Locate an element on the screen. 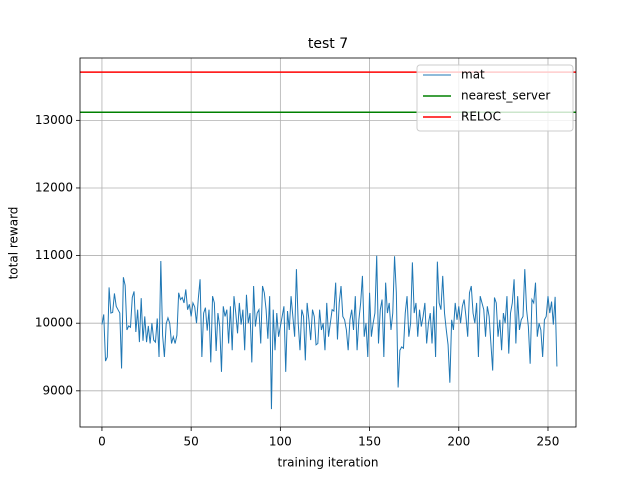 This screenshot has height=480, width=640. legend-box is located at coordinates (495, 98).